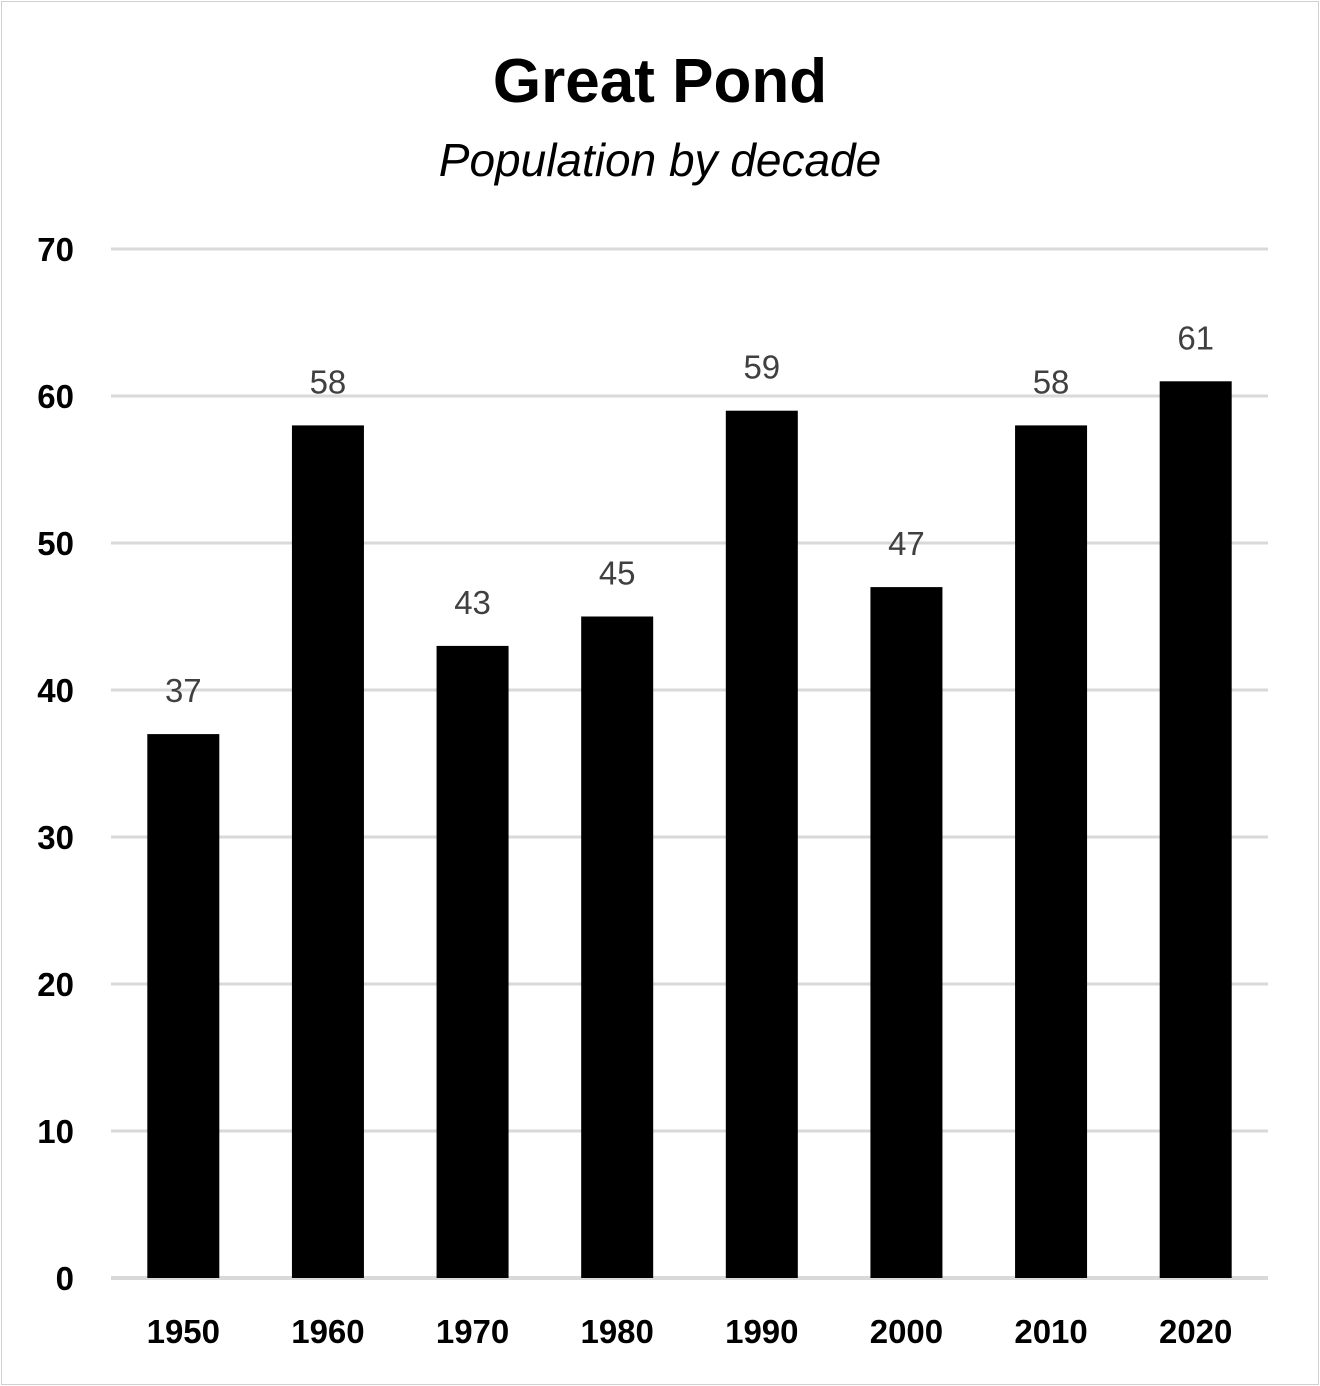  I want to click on x-tick-label-2020: 2020, so click(1195, 1331).